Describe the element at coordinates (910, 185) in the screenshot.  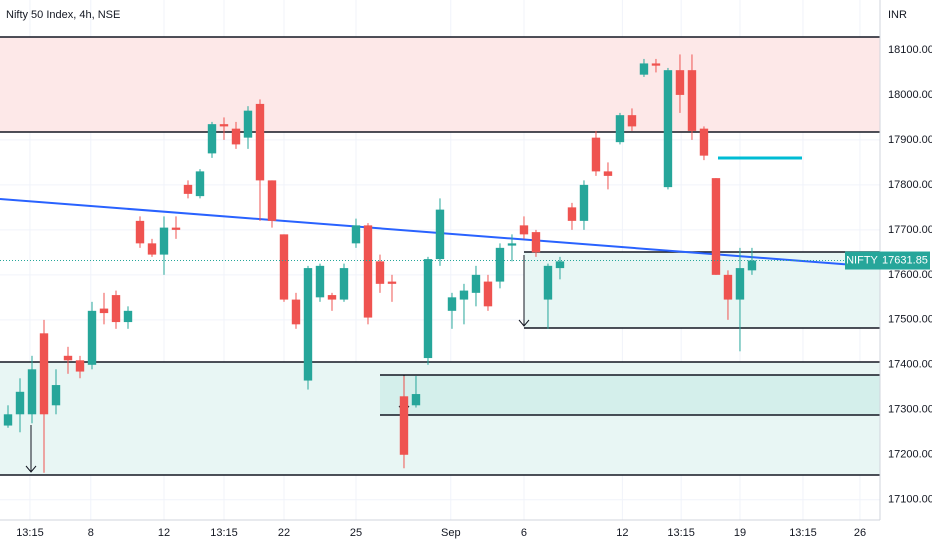
I see `y-tick-label: 17800.00` at that location.